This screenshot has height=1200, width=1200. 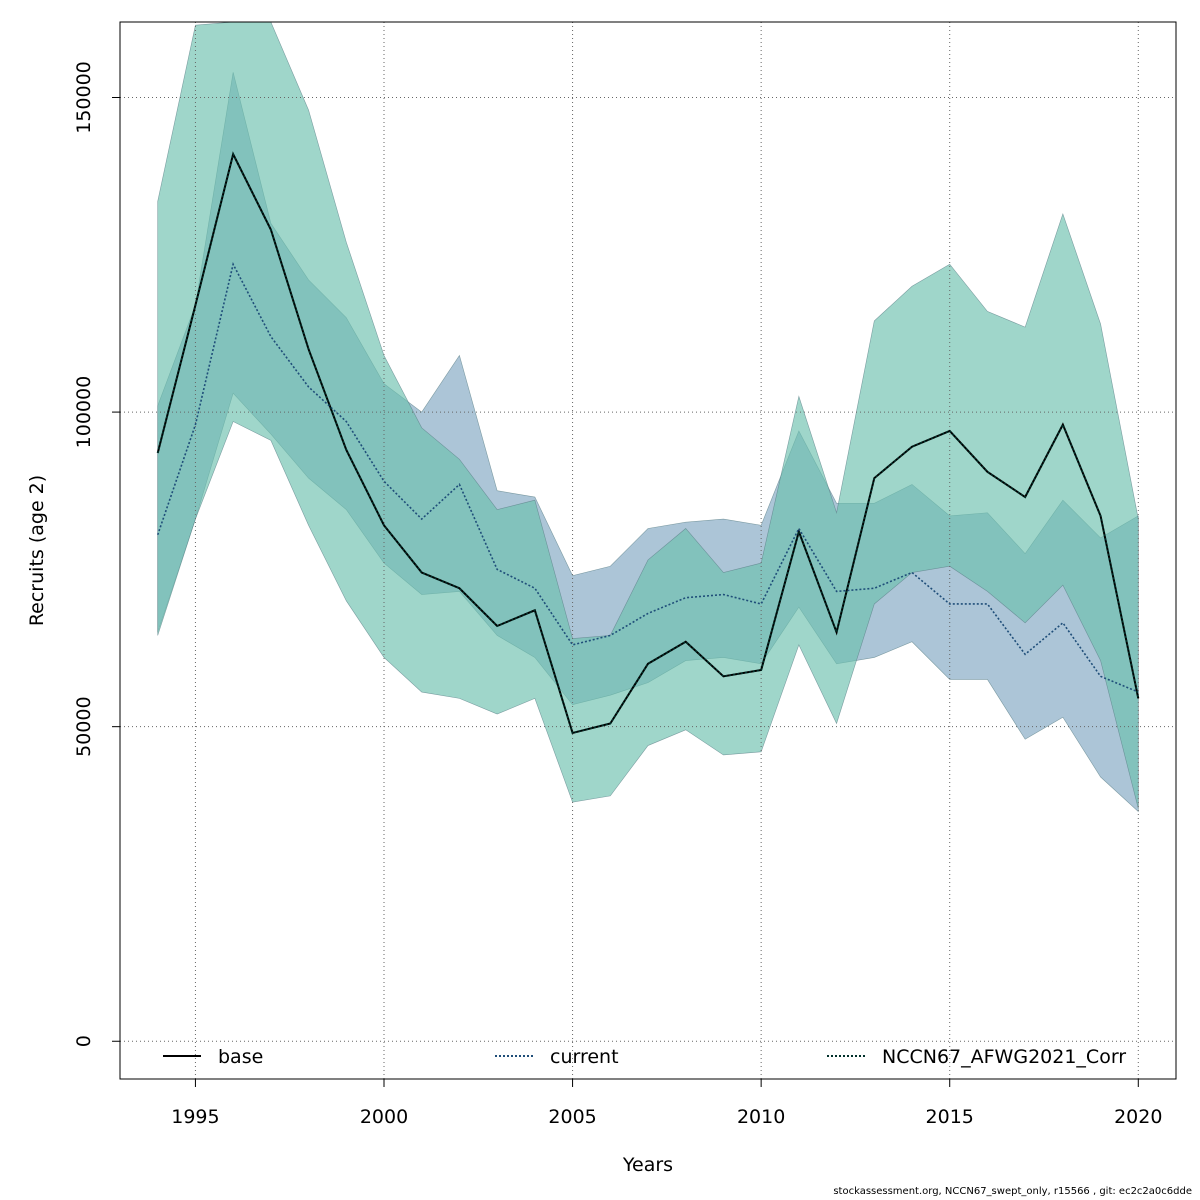 I want to click on x-tick-label-2020: 2020, so click(x=1138, y=1117).